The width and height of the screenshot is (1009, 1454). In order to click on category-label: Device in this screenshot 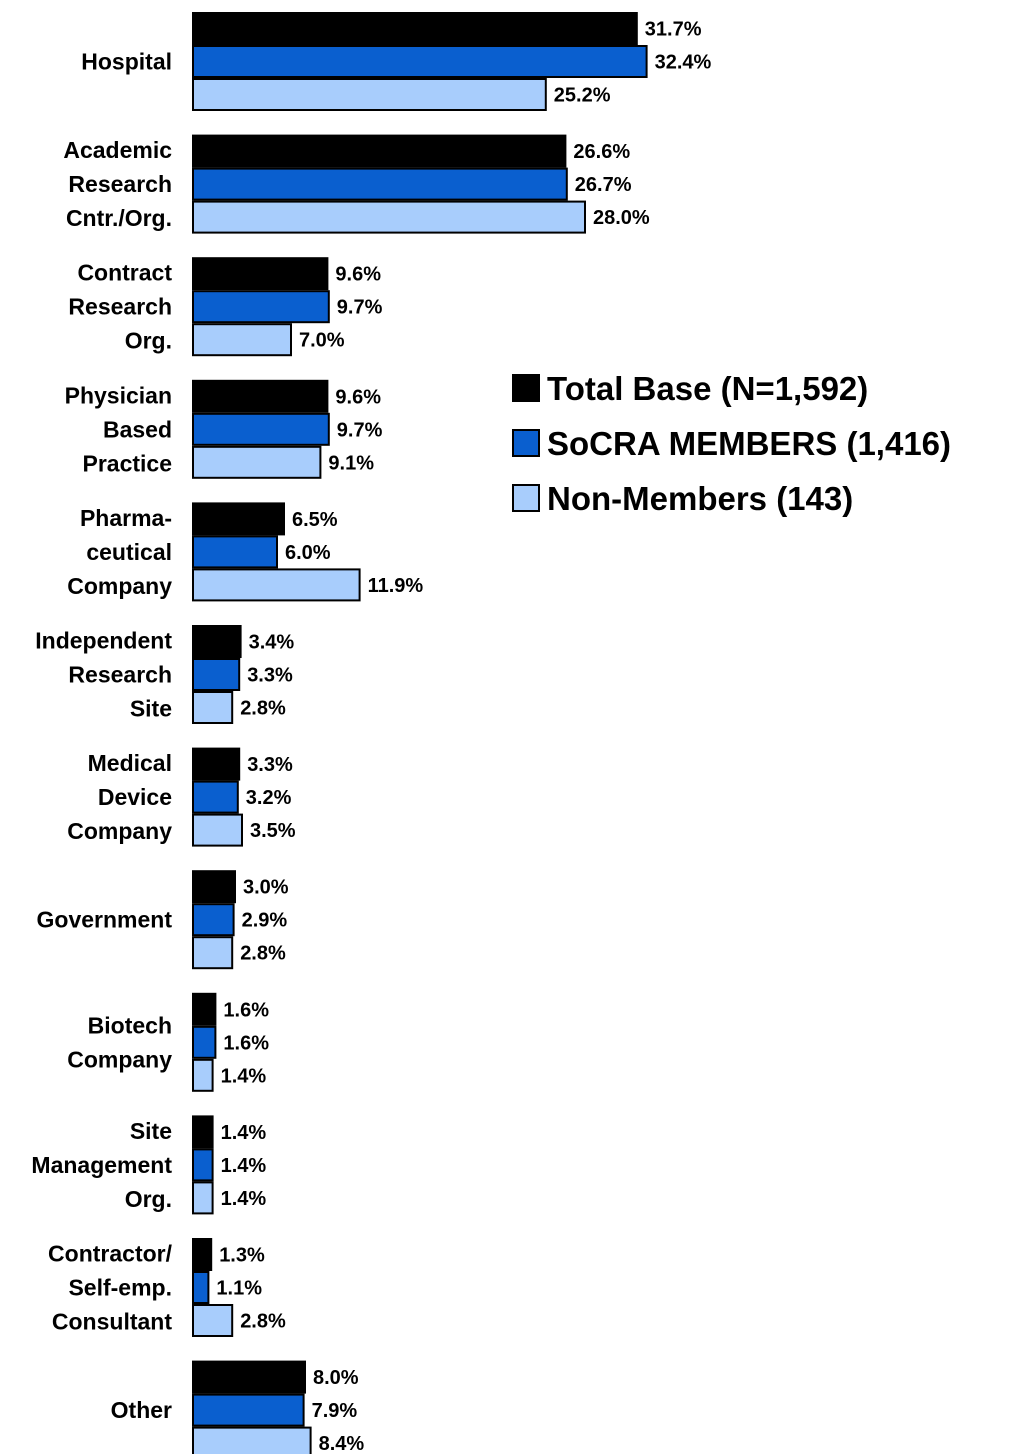, I will do `click(135, 797)`.